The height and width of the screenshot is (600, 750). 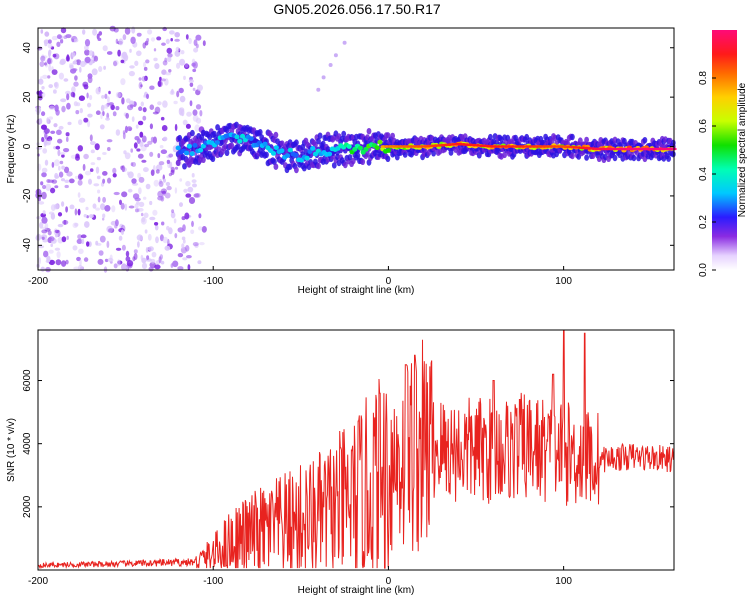 What do you see at coordinates (356, 590) in the screenshot?
I see `snr-xlabel: Height of straight line (km)` at bounding box center [356, 590].